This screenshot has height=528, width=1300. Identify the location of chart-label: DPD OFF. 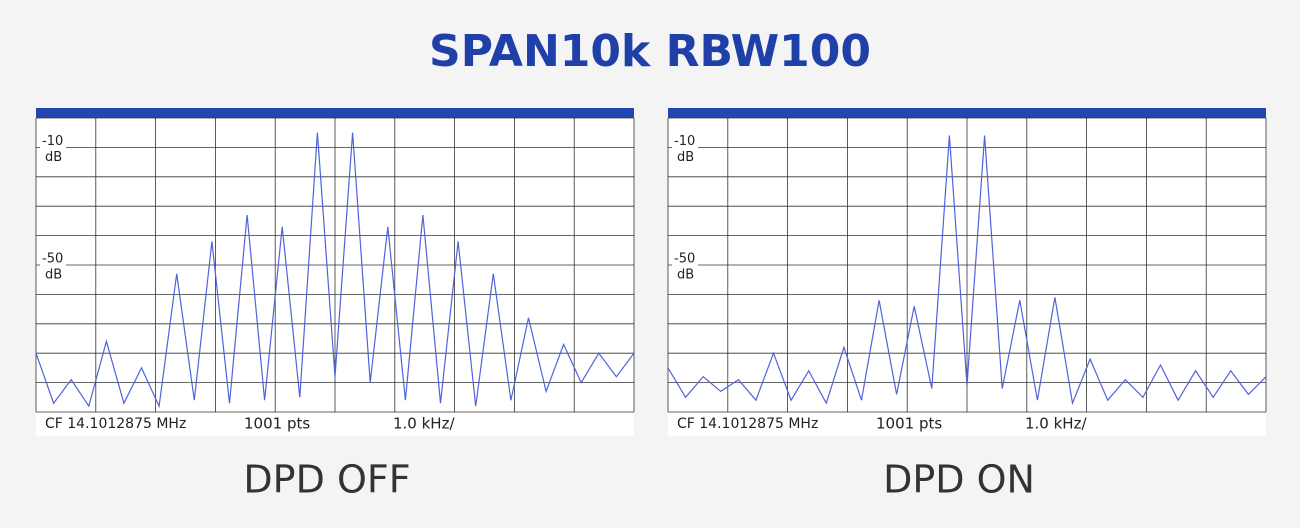
(326, 480).